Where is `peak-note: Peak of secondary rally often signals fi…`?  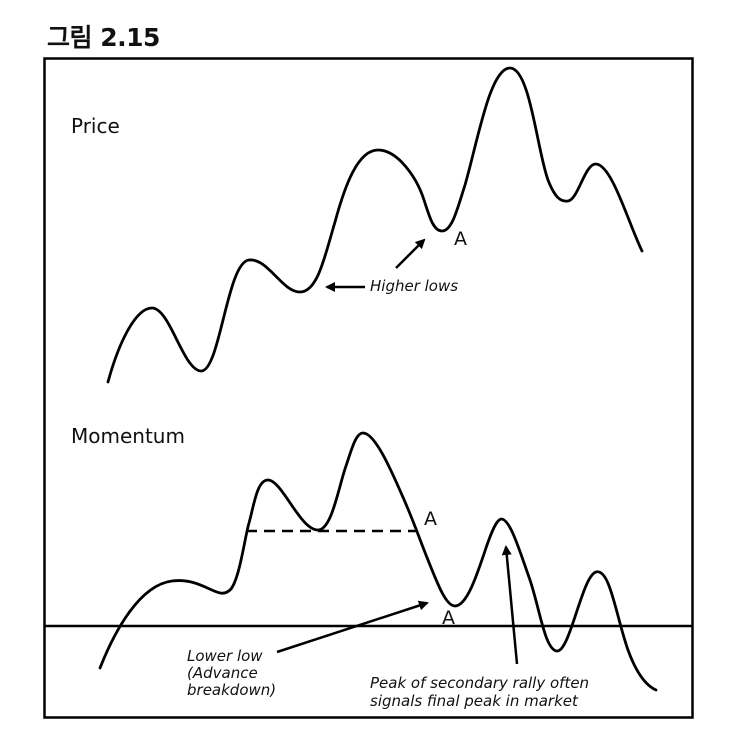
peak-note: Peak of secondary rally often signals fi… is located at coordinates (482, 692).